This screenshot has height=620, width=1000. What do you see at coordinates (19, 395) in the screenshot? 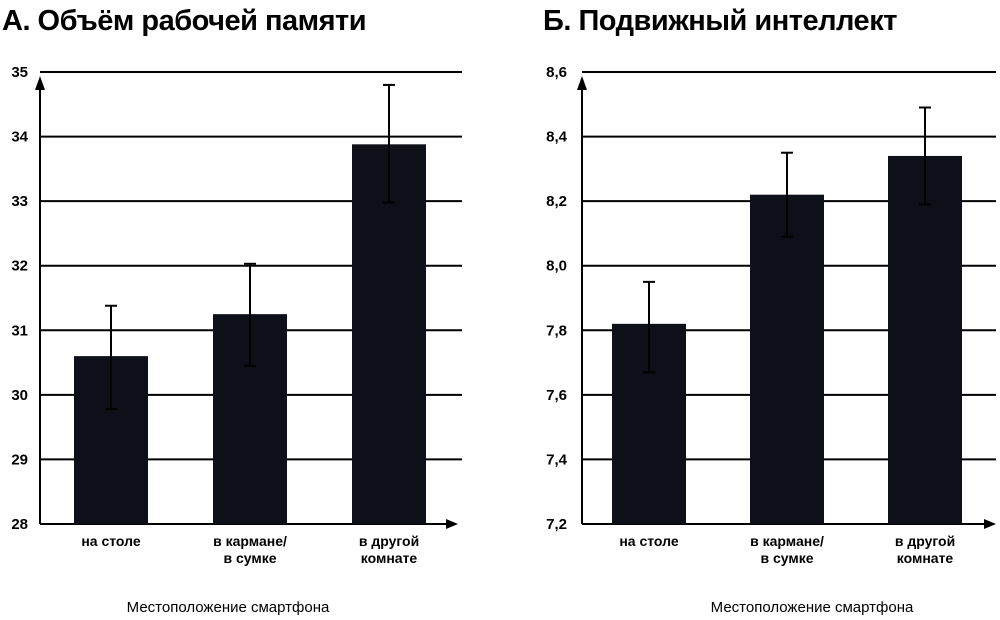
I see `y-tick-label: 30` at bounding box center [19, 395].